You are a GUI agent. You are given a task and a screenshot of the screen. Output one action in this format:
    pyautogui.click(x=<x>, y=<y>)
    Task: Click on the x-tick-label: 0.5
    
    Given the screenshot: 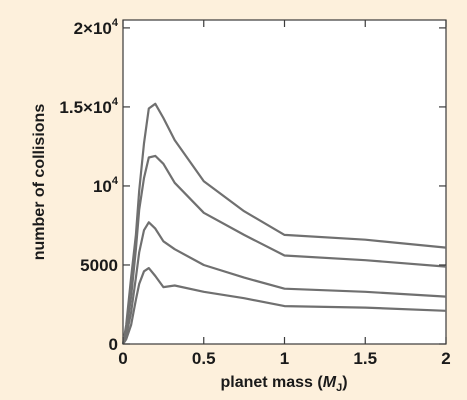 What is the action you would take?
    pyautogui.click(x=204, y=358)
    